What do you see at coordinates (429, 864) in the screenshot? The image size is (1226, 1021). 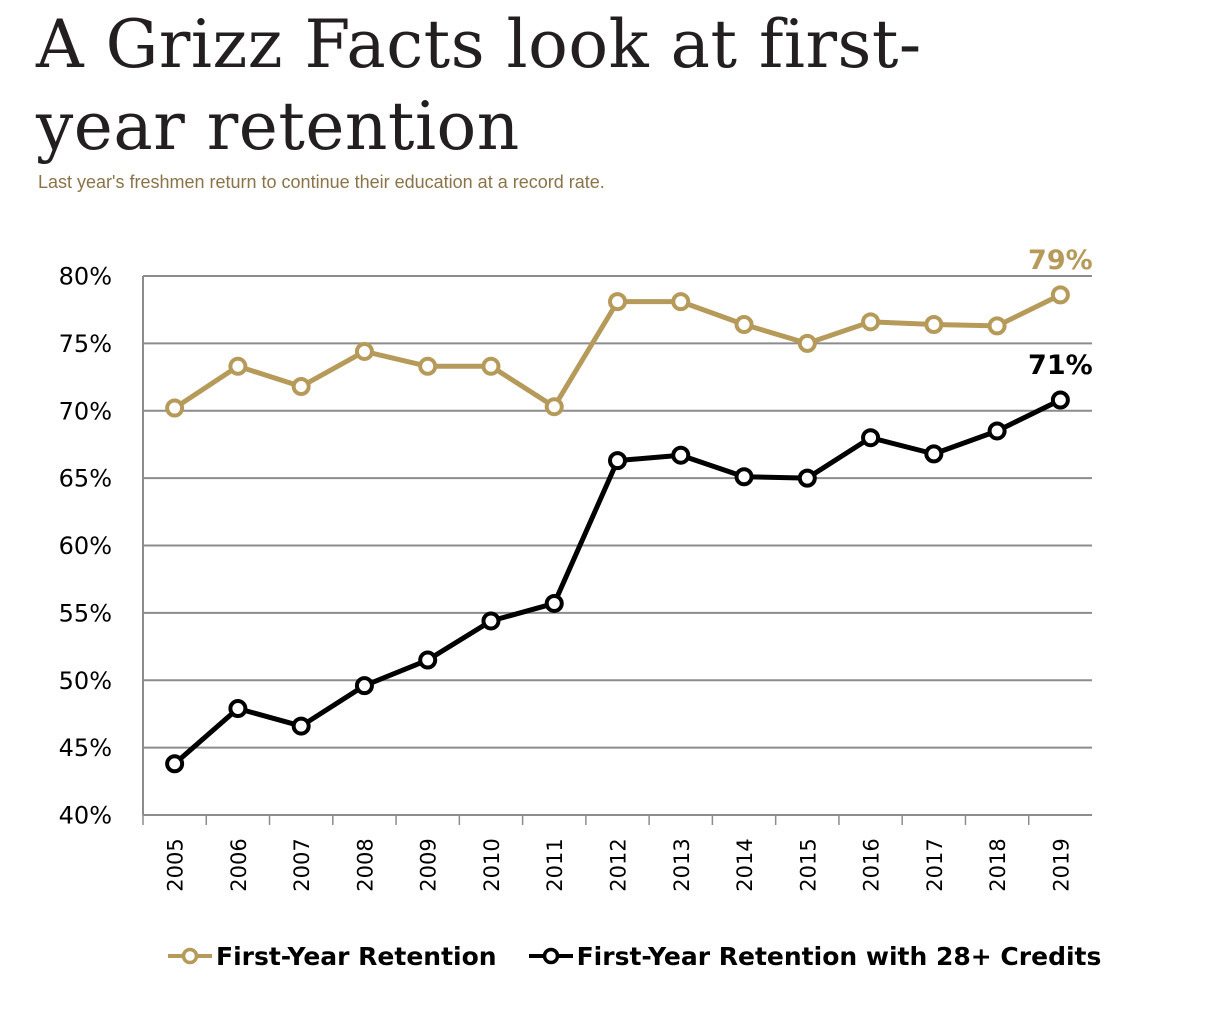 I see `x-tick-label-2009: 2009` at bounding box center [429, 864].